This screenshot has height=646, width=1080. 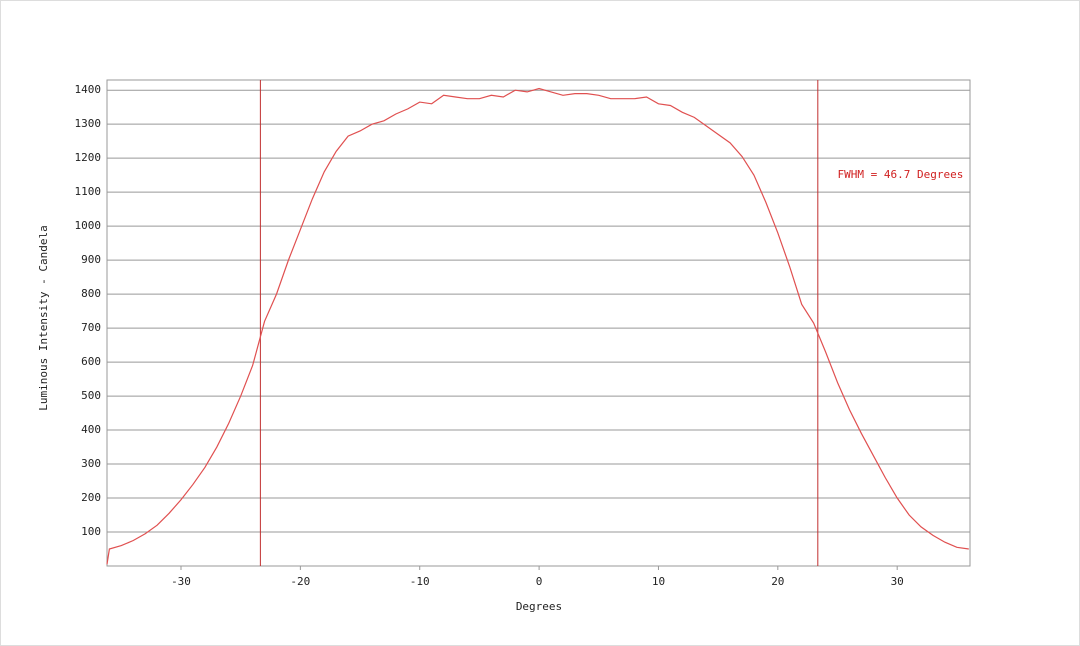 What do you see at coordinates (420, 581) in the screenshot?
I see `x-tick-label: -10` at bounding box center [420, 581].